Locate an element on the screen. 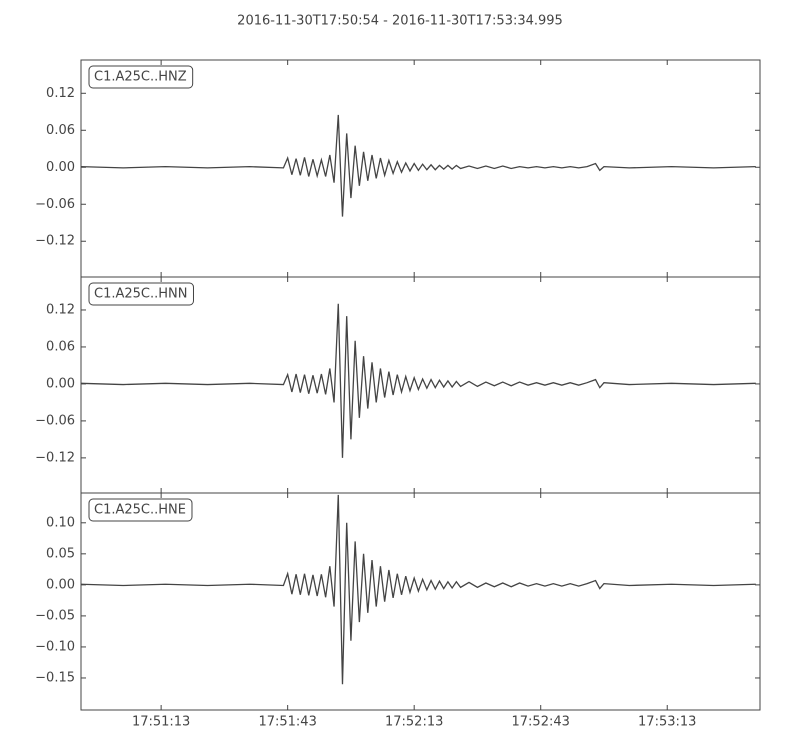 The height and width of the screenshot is (750, 800). legend-label: C1.A25C..HNE is located at coordinates (140, 510).